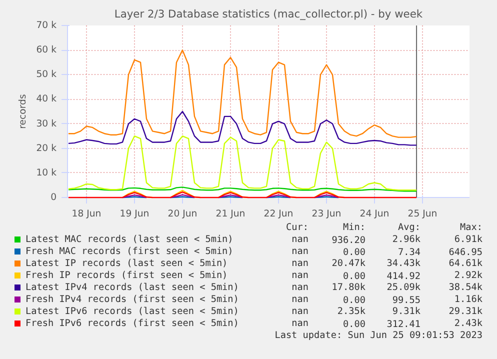 The image size is (497, 359). I want to click on legend-label: Latest MAC records (last seen < 5min), so click(130, 239).